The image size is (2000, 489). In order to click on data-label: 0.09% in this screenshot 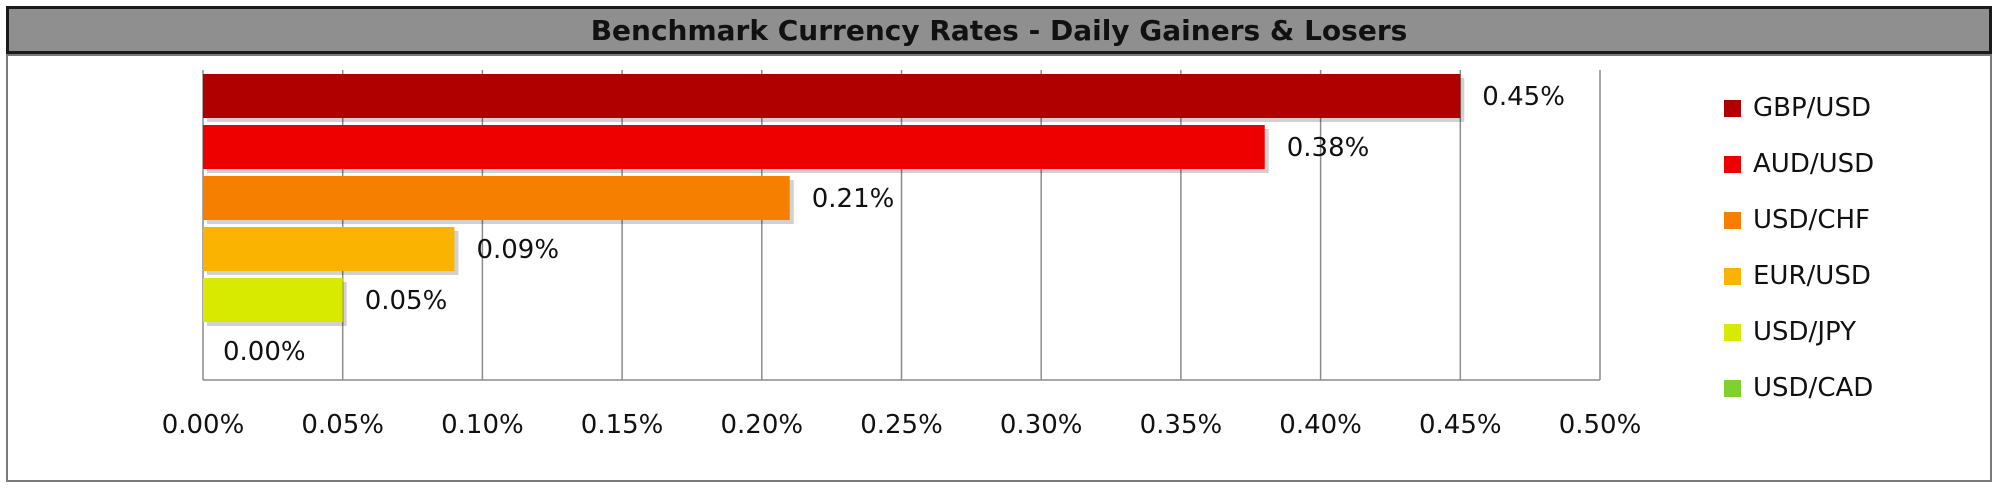, I will do `click(517, 250)`.